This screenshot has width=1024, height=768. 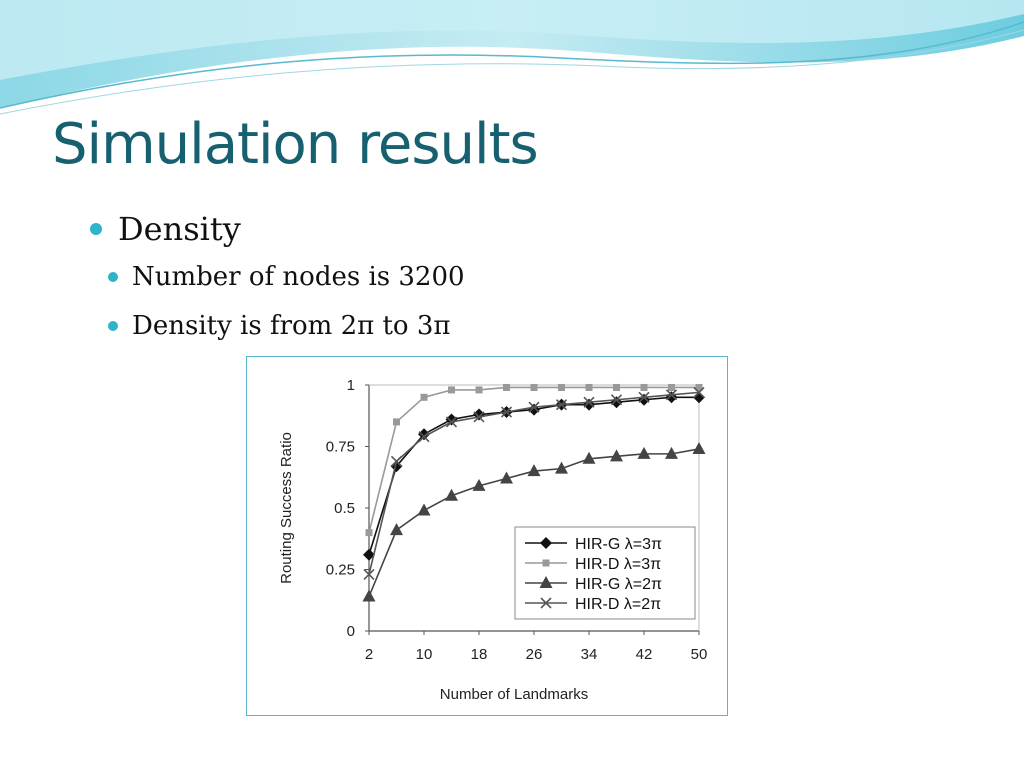 I want to click on legend-label: HIR-D λ=2π, so click(x=618, y=604).